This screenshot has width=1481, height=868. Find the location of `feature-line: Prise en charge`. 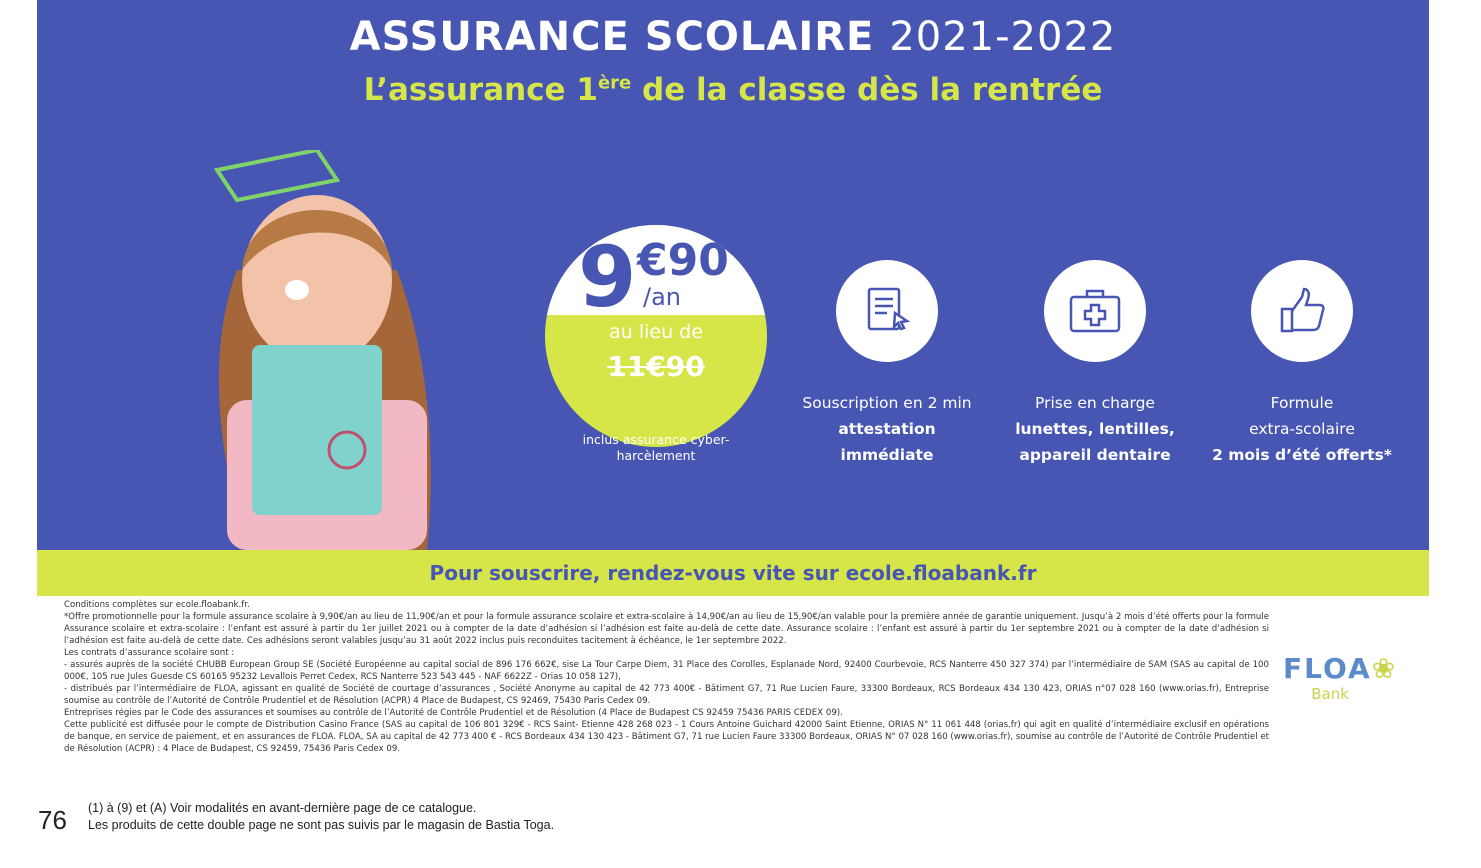

feature-line: Prise en charge is located at coordinates (1095, 403).